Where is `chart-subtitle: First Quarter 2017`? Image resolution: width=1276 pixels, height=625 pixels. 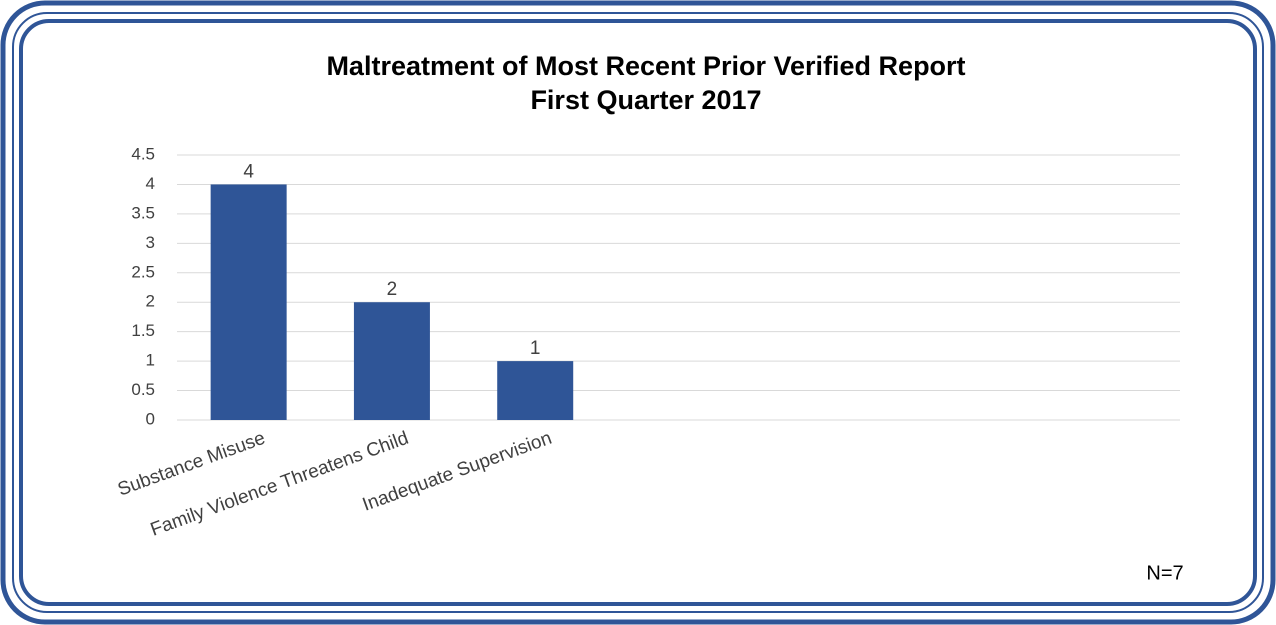
chart-subtitle: First Quarter 2017 is located at coordinates (645, 100).